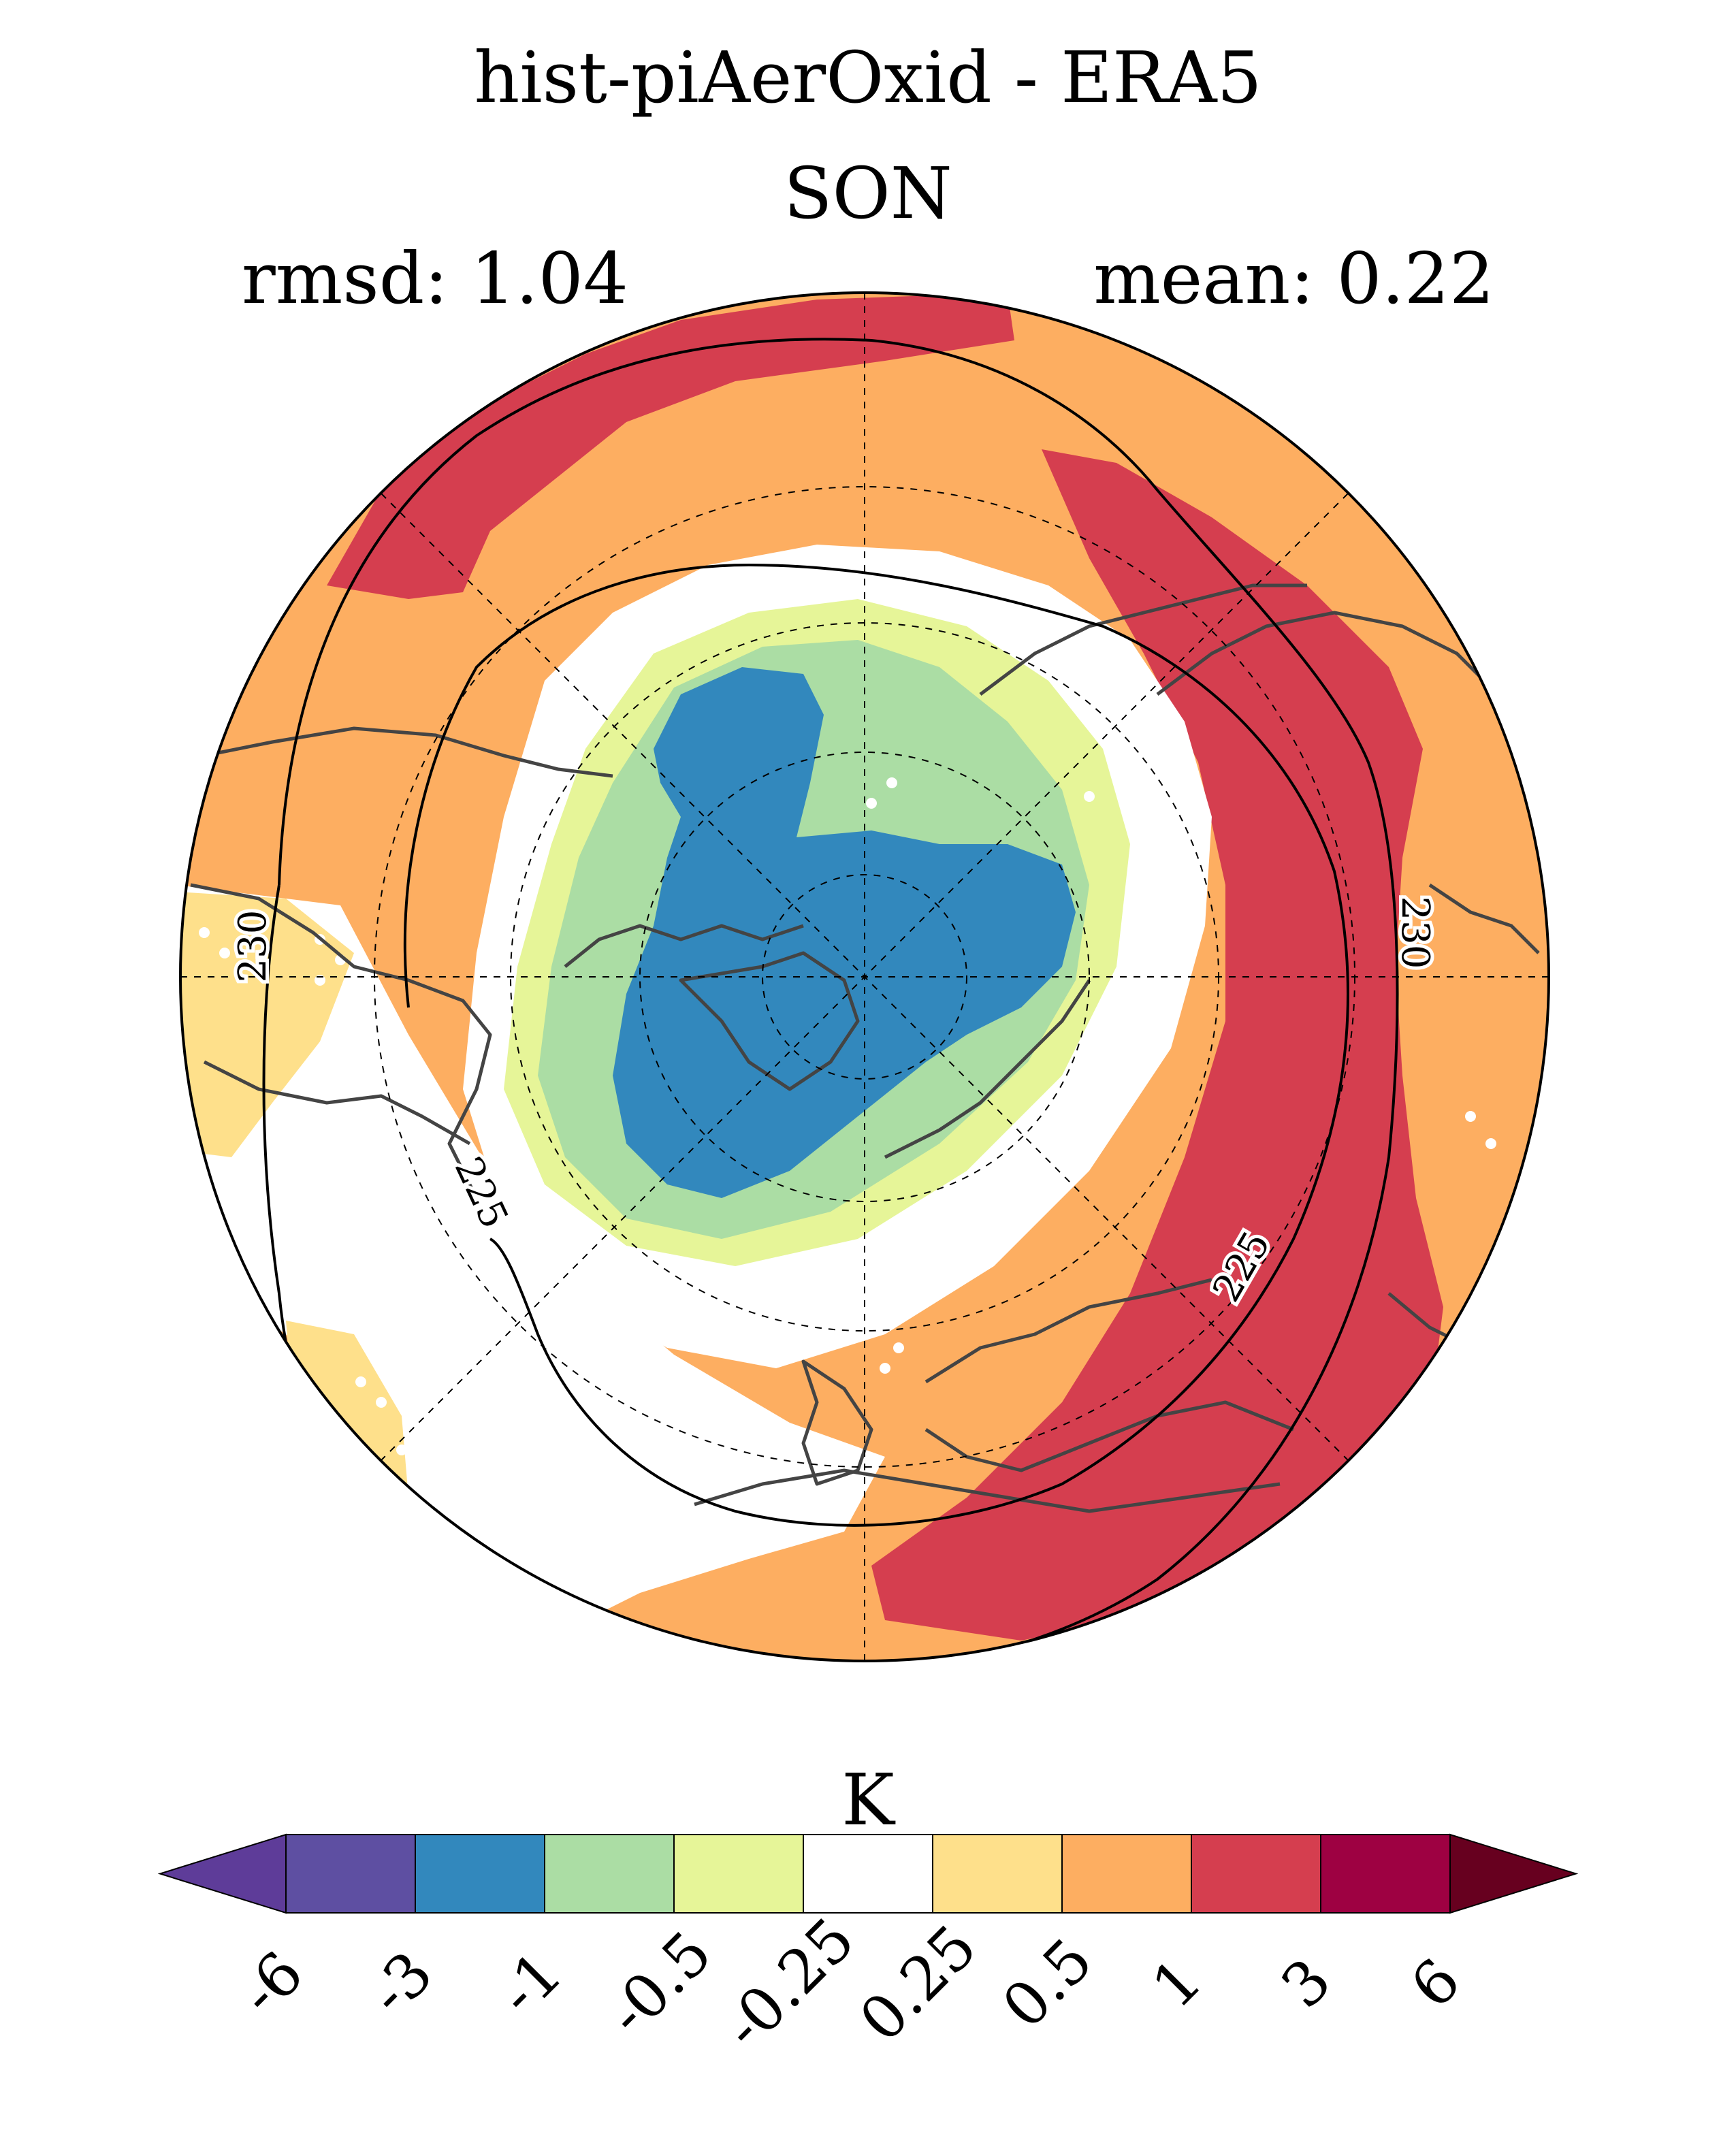 This screenshot has width=1736, height=2130. Describe the element at coordinates (253, 946) in the screenshot. I see `contour-label-left: 230` at that location.